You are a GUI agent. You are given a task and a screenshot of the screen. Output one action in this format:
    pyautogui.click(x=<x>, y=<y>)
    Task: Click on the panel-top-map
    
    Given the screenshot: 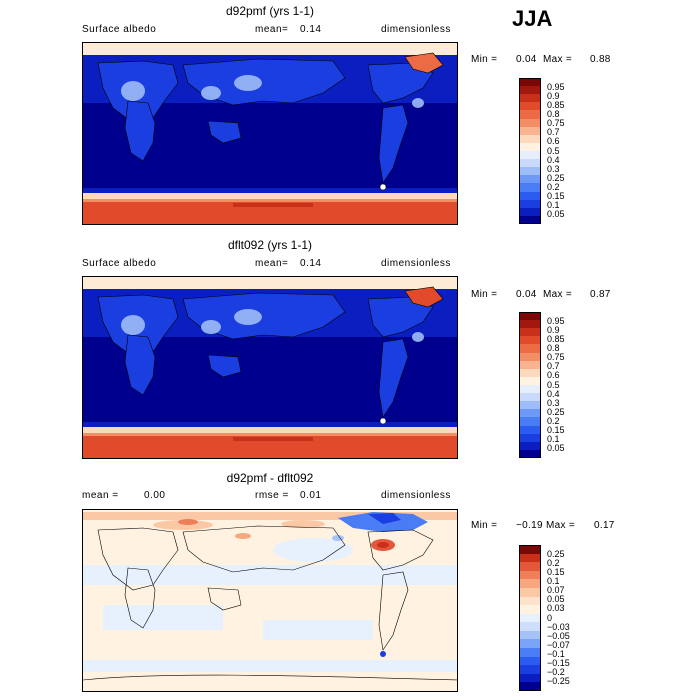 What is the action you would take?
    pyautogui.click(x=270, y=133)
    